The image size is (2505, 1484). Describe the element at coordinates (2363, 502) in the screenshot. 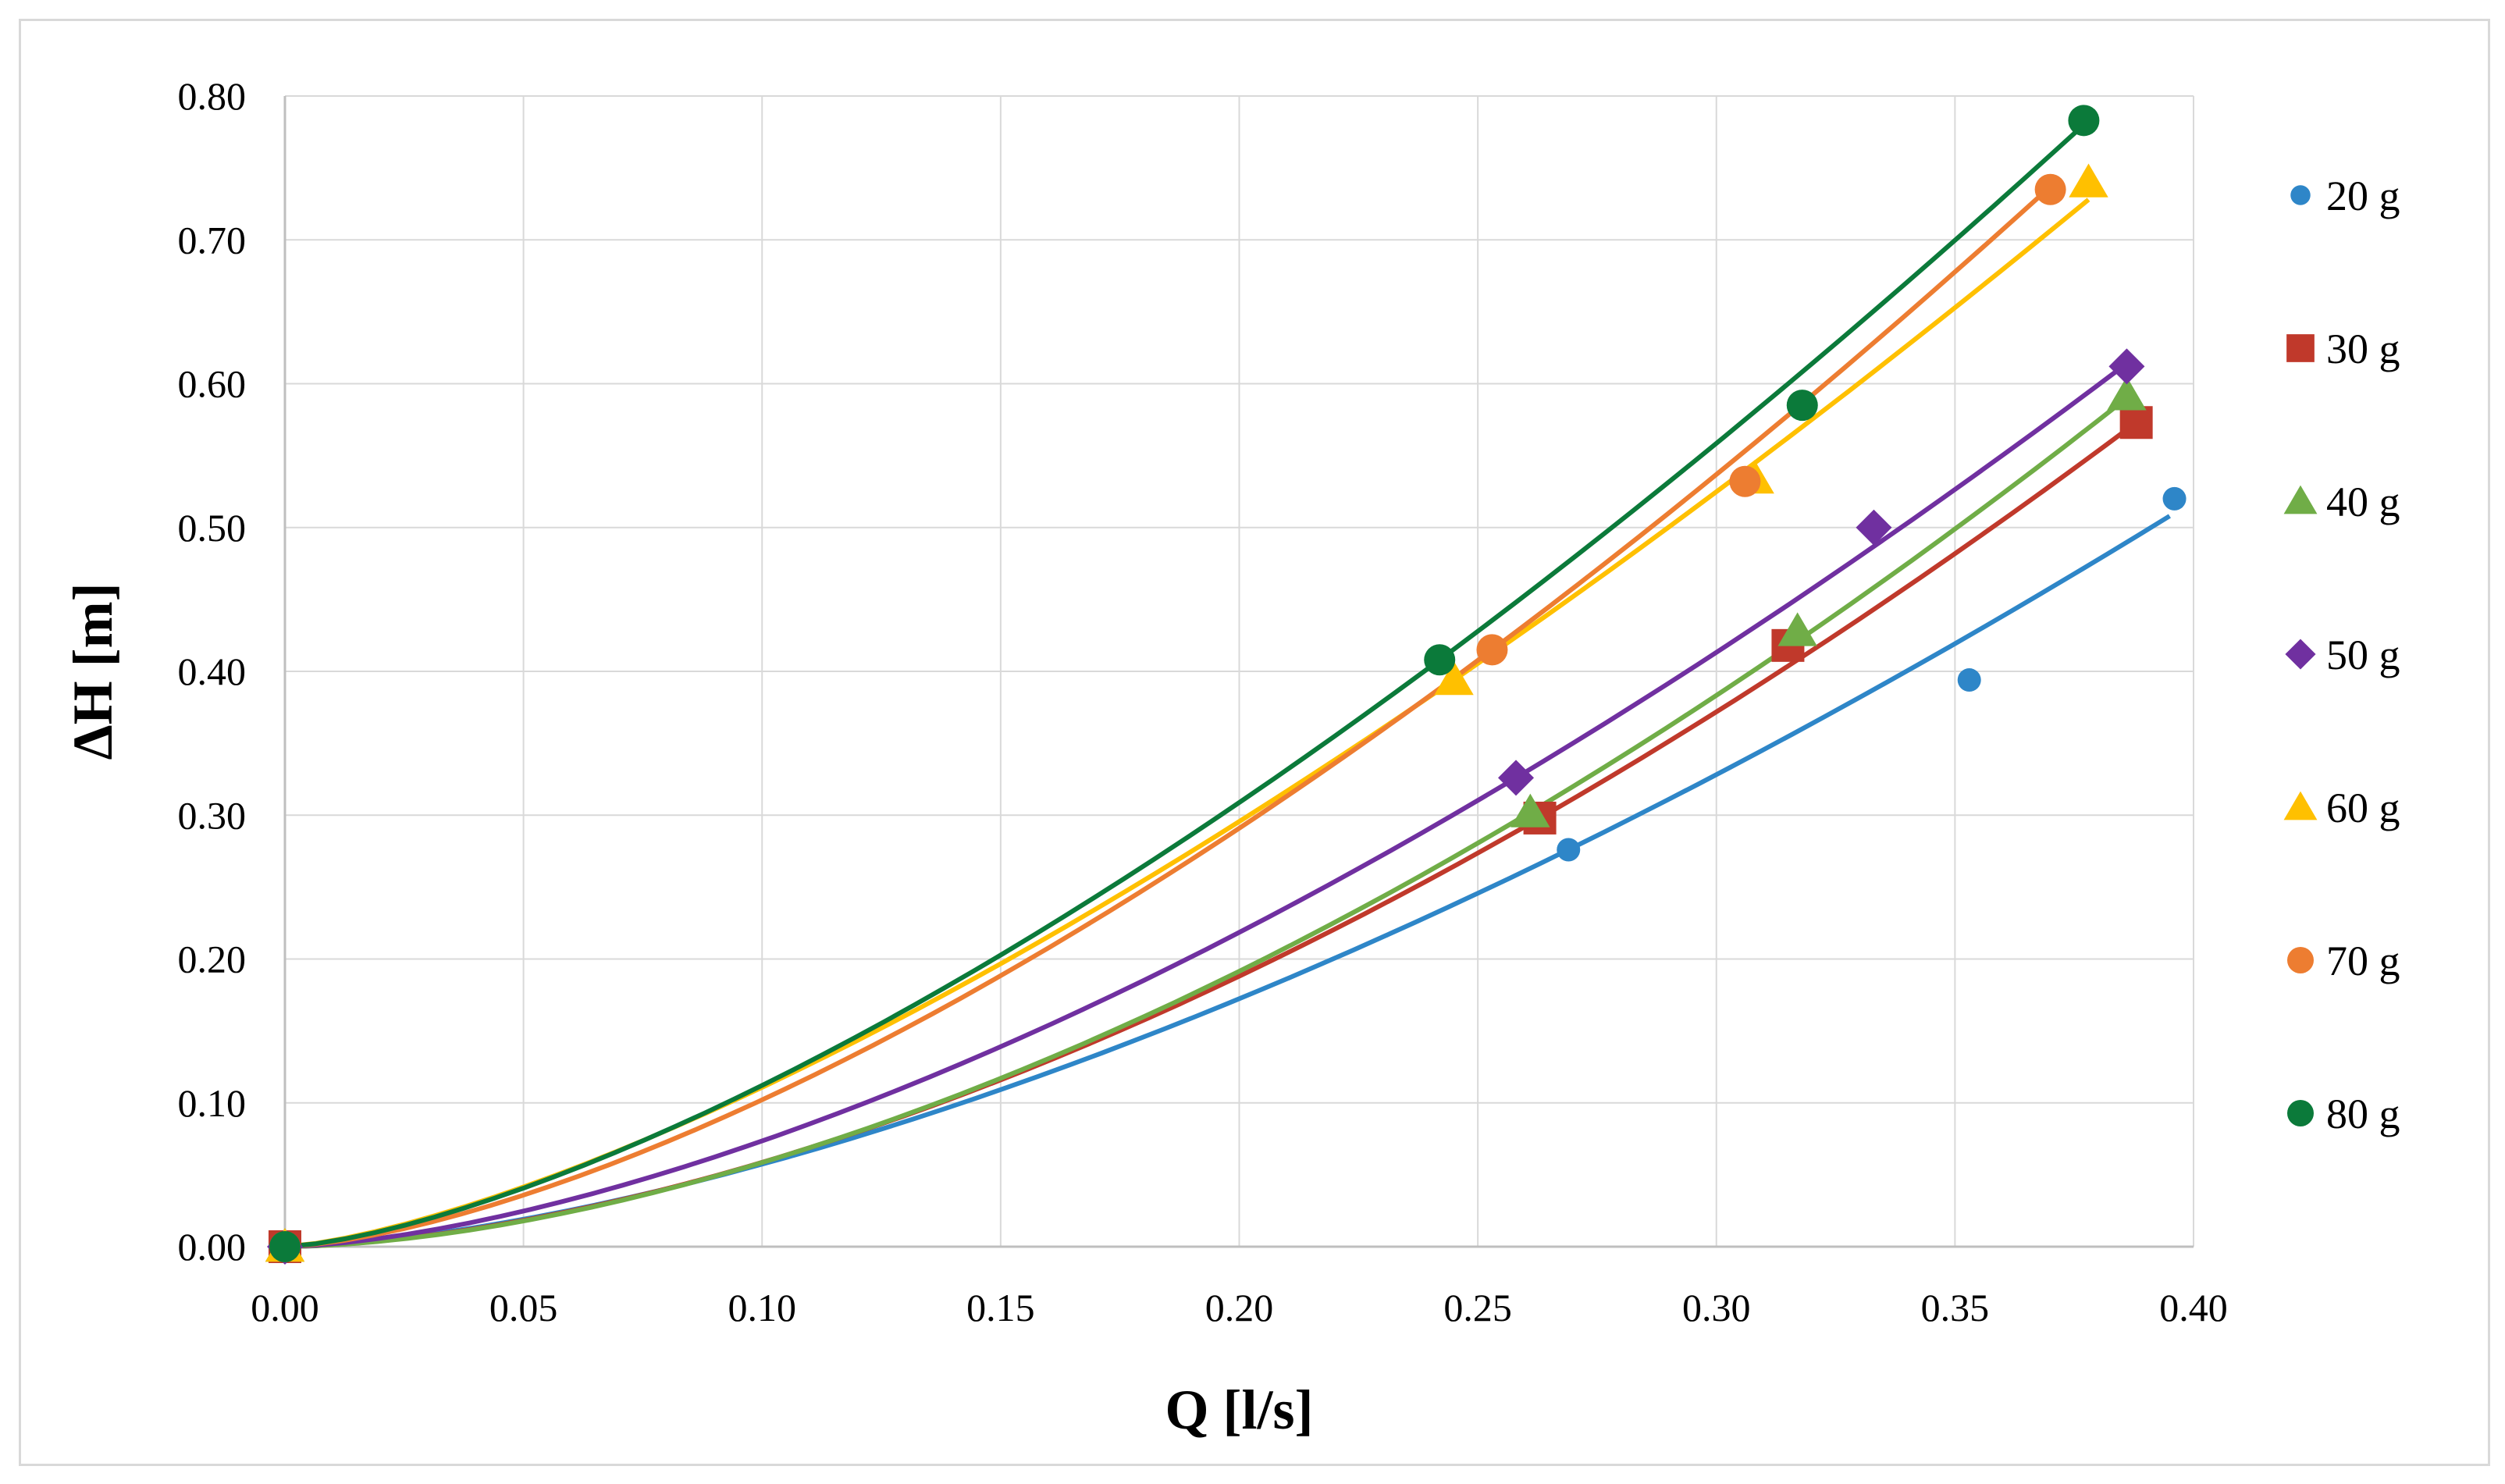

I see `legend-label: 40 g` at that location.